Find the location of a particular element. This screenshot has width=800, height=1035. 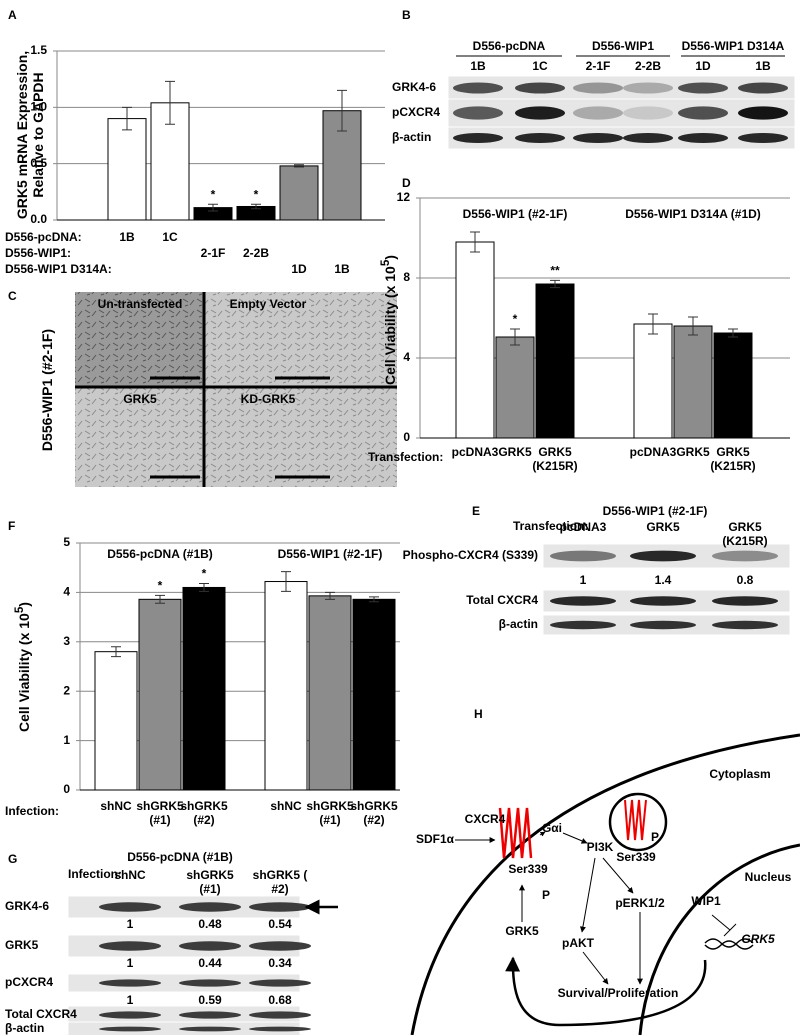

quadrant-label: GRK5 is located at coordinates (140, 399).